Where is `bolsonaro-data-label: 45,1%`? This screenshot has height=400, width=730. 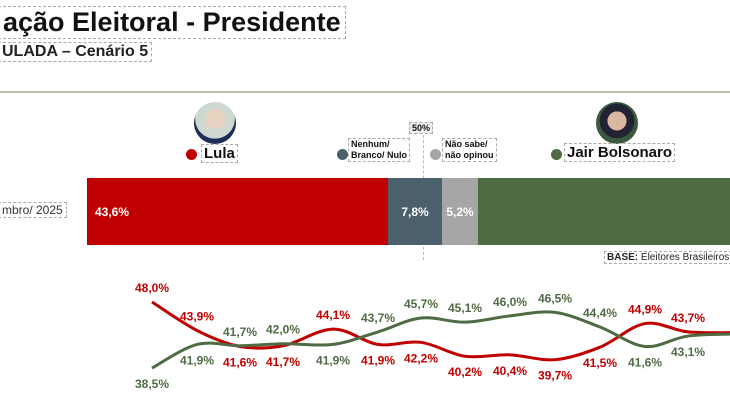
bolsonaro-data-label: 45,1% is located at coordinates (465, 308).